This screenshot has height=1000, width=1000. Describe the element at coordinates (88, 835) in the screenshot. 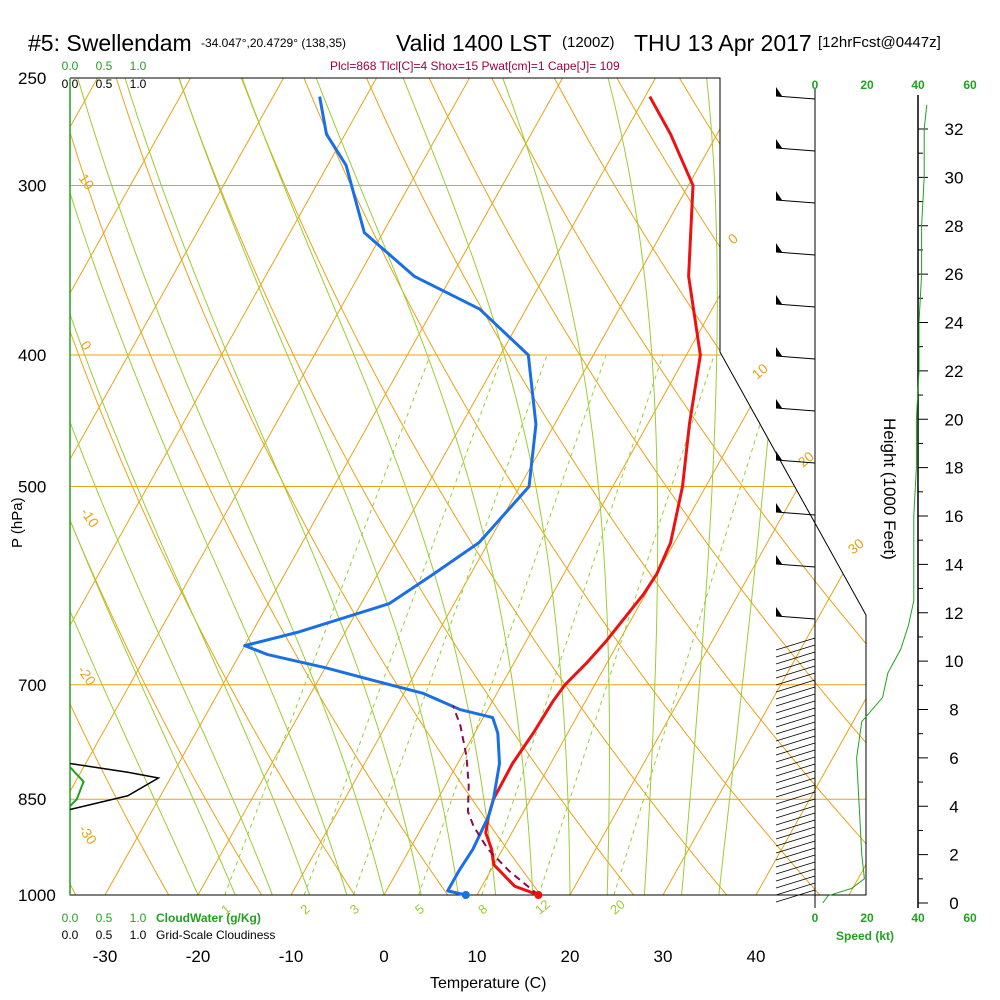

I see `isotherm-label: -30` at that location.